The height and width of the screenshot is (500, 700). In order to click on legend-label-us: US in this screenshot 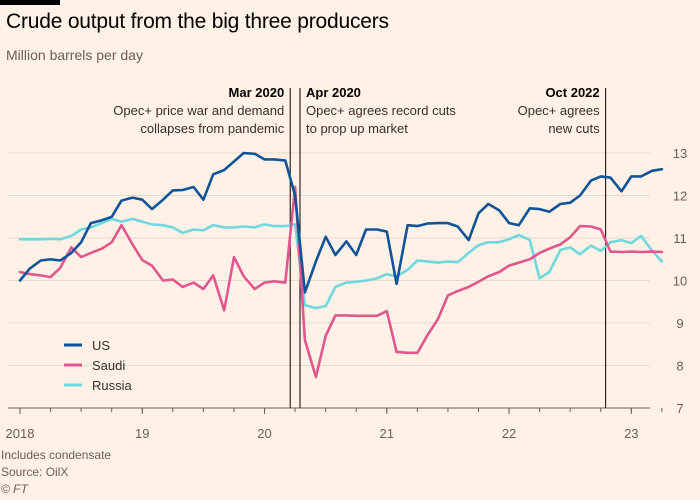, I will do `click(101, 345)`.